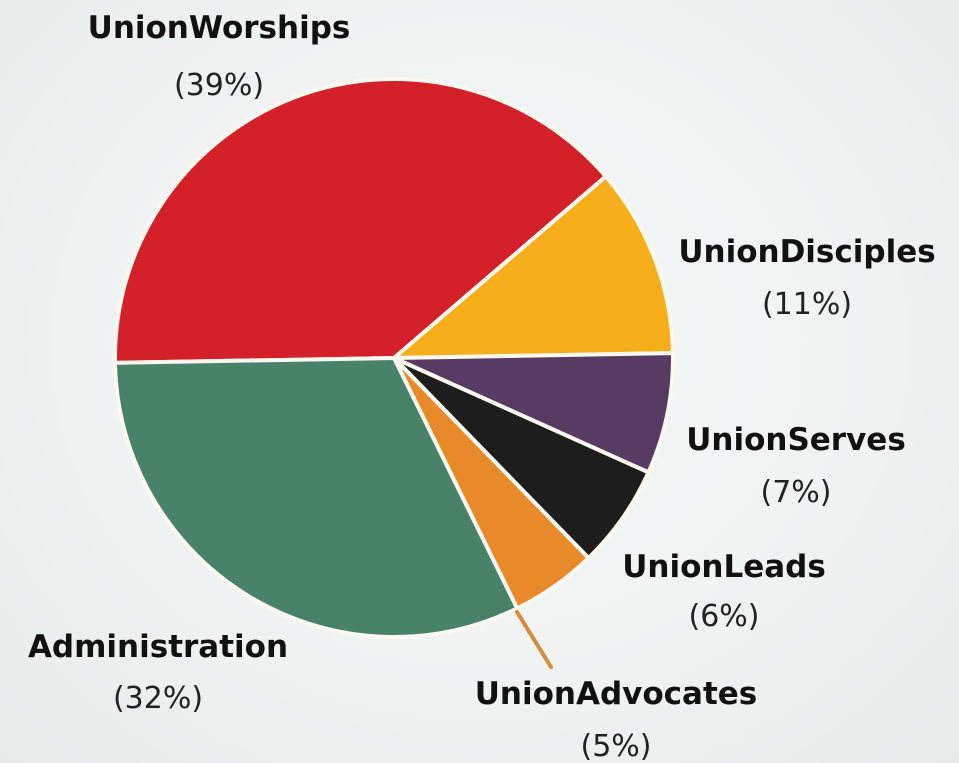 The height and width of the screenshot is (763, 959). I want to click on label-union-leads: UnionLeads (6%), so click(724, 591).